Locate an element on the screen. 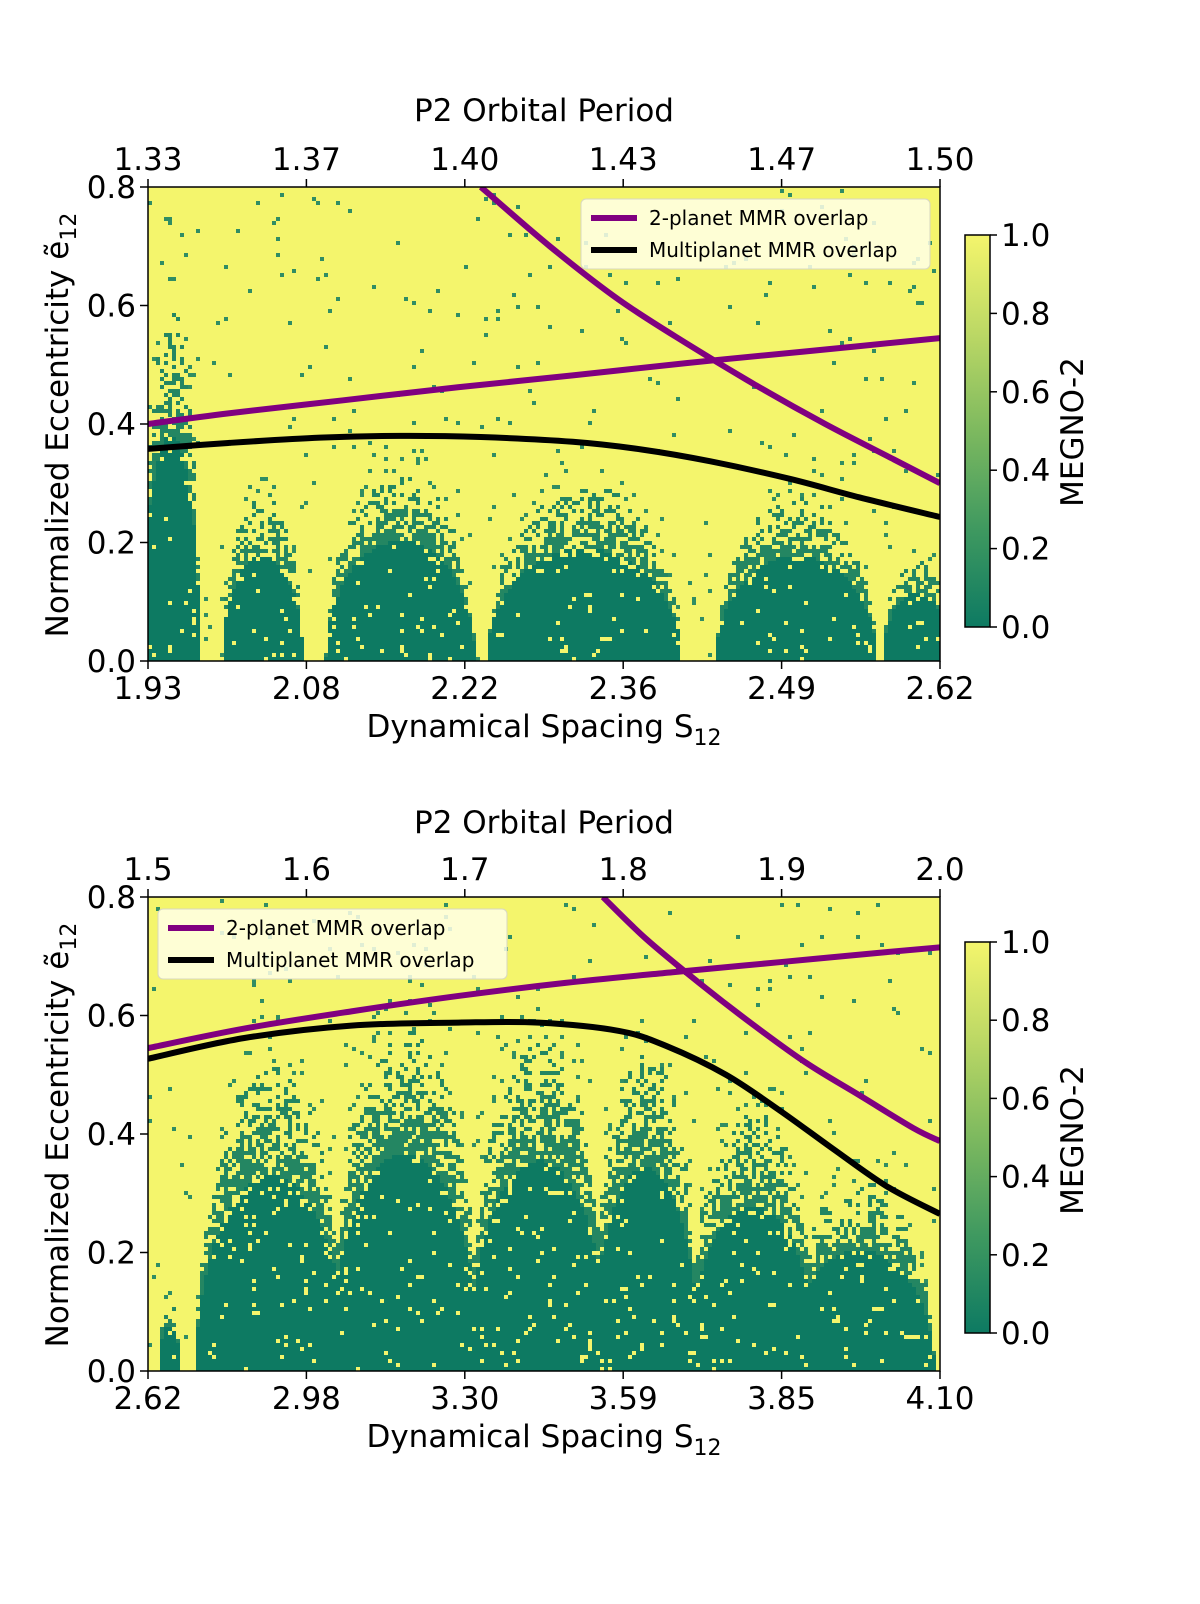  x-tick-label: 3.59 is located at coordinates (623, 1399).